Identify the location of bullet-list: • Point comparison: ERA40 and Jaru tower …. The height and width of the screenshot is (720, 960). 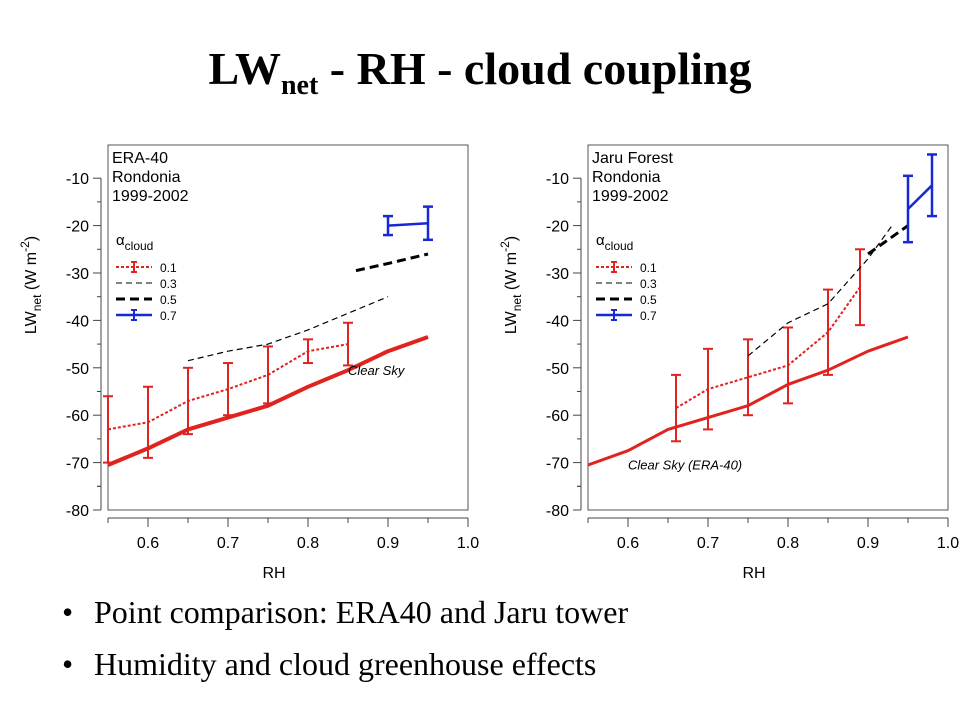
(344, 642).